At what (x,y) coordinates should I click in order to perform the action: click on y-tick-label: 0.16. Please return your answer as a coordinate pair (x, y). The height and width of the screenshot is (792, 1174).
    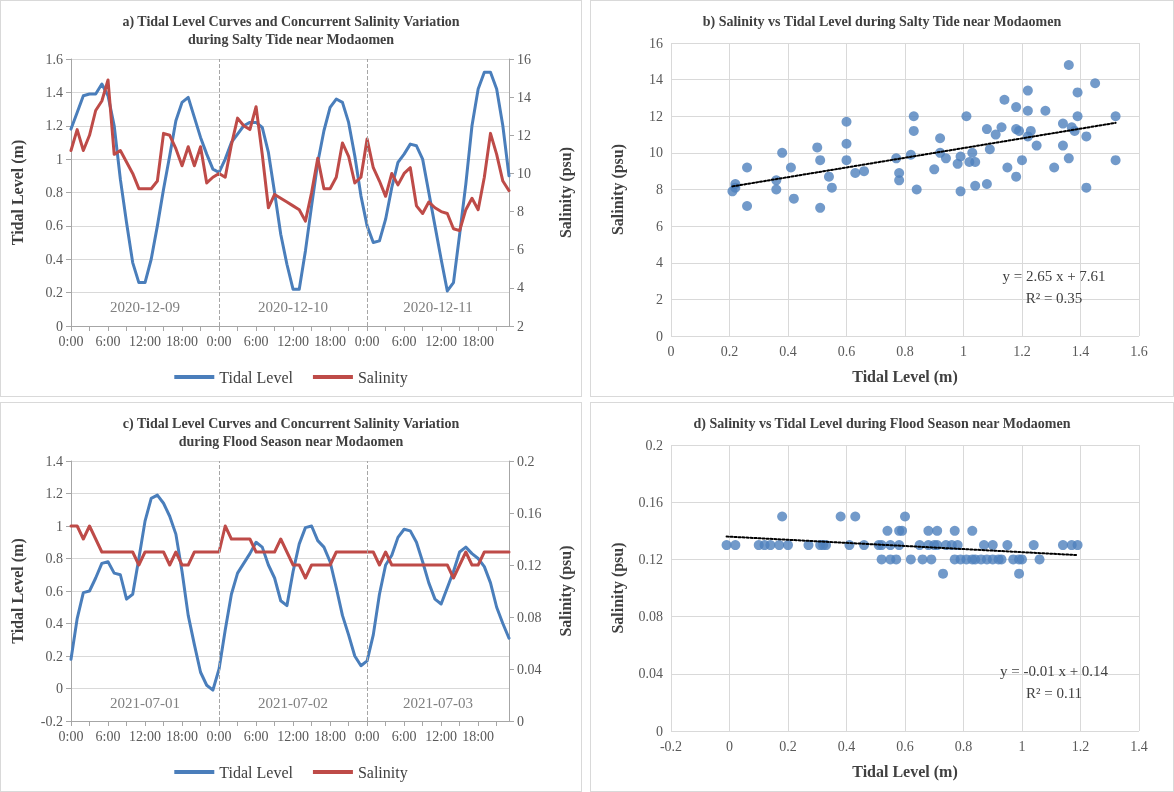
    Looking at the image, I should click on (650, 502).